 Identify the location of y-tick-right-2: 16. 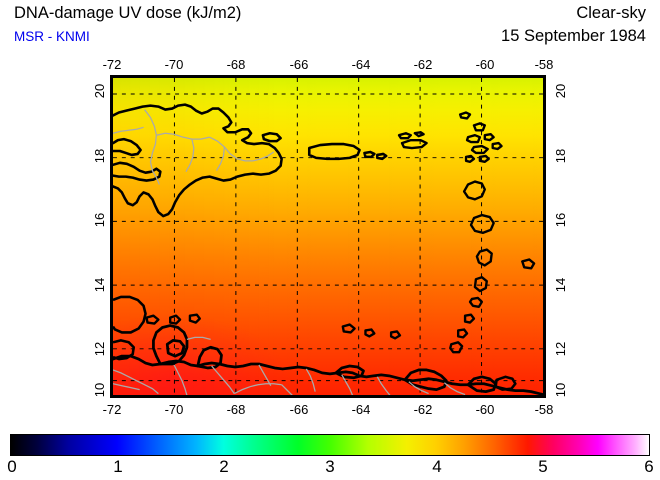
(560, 220).